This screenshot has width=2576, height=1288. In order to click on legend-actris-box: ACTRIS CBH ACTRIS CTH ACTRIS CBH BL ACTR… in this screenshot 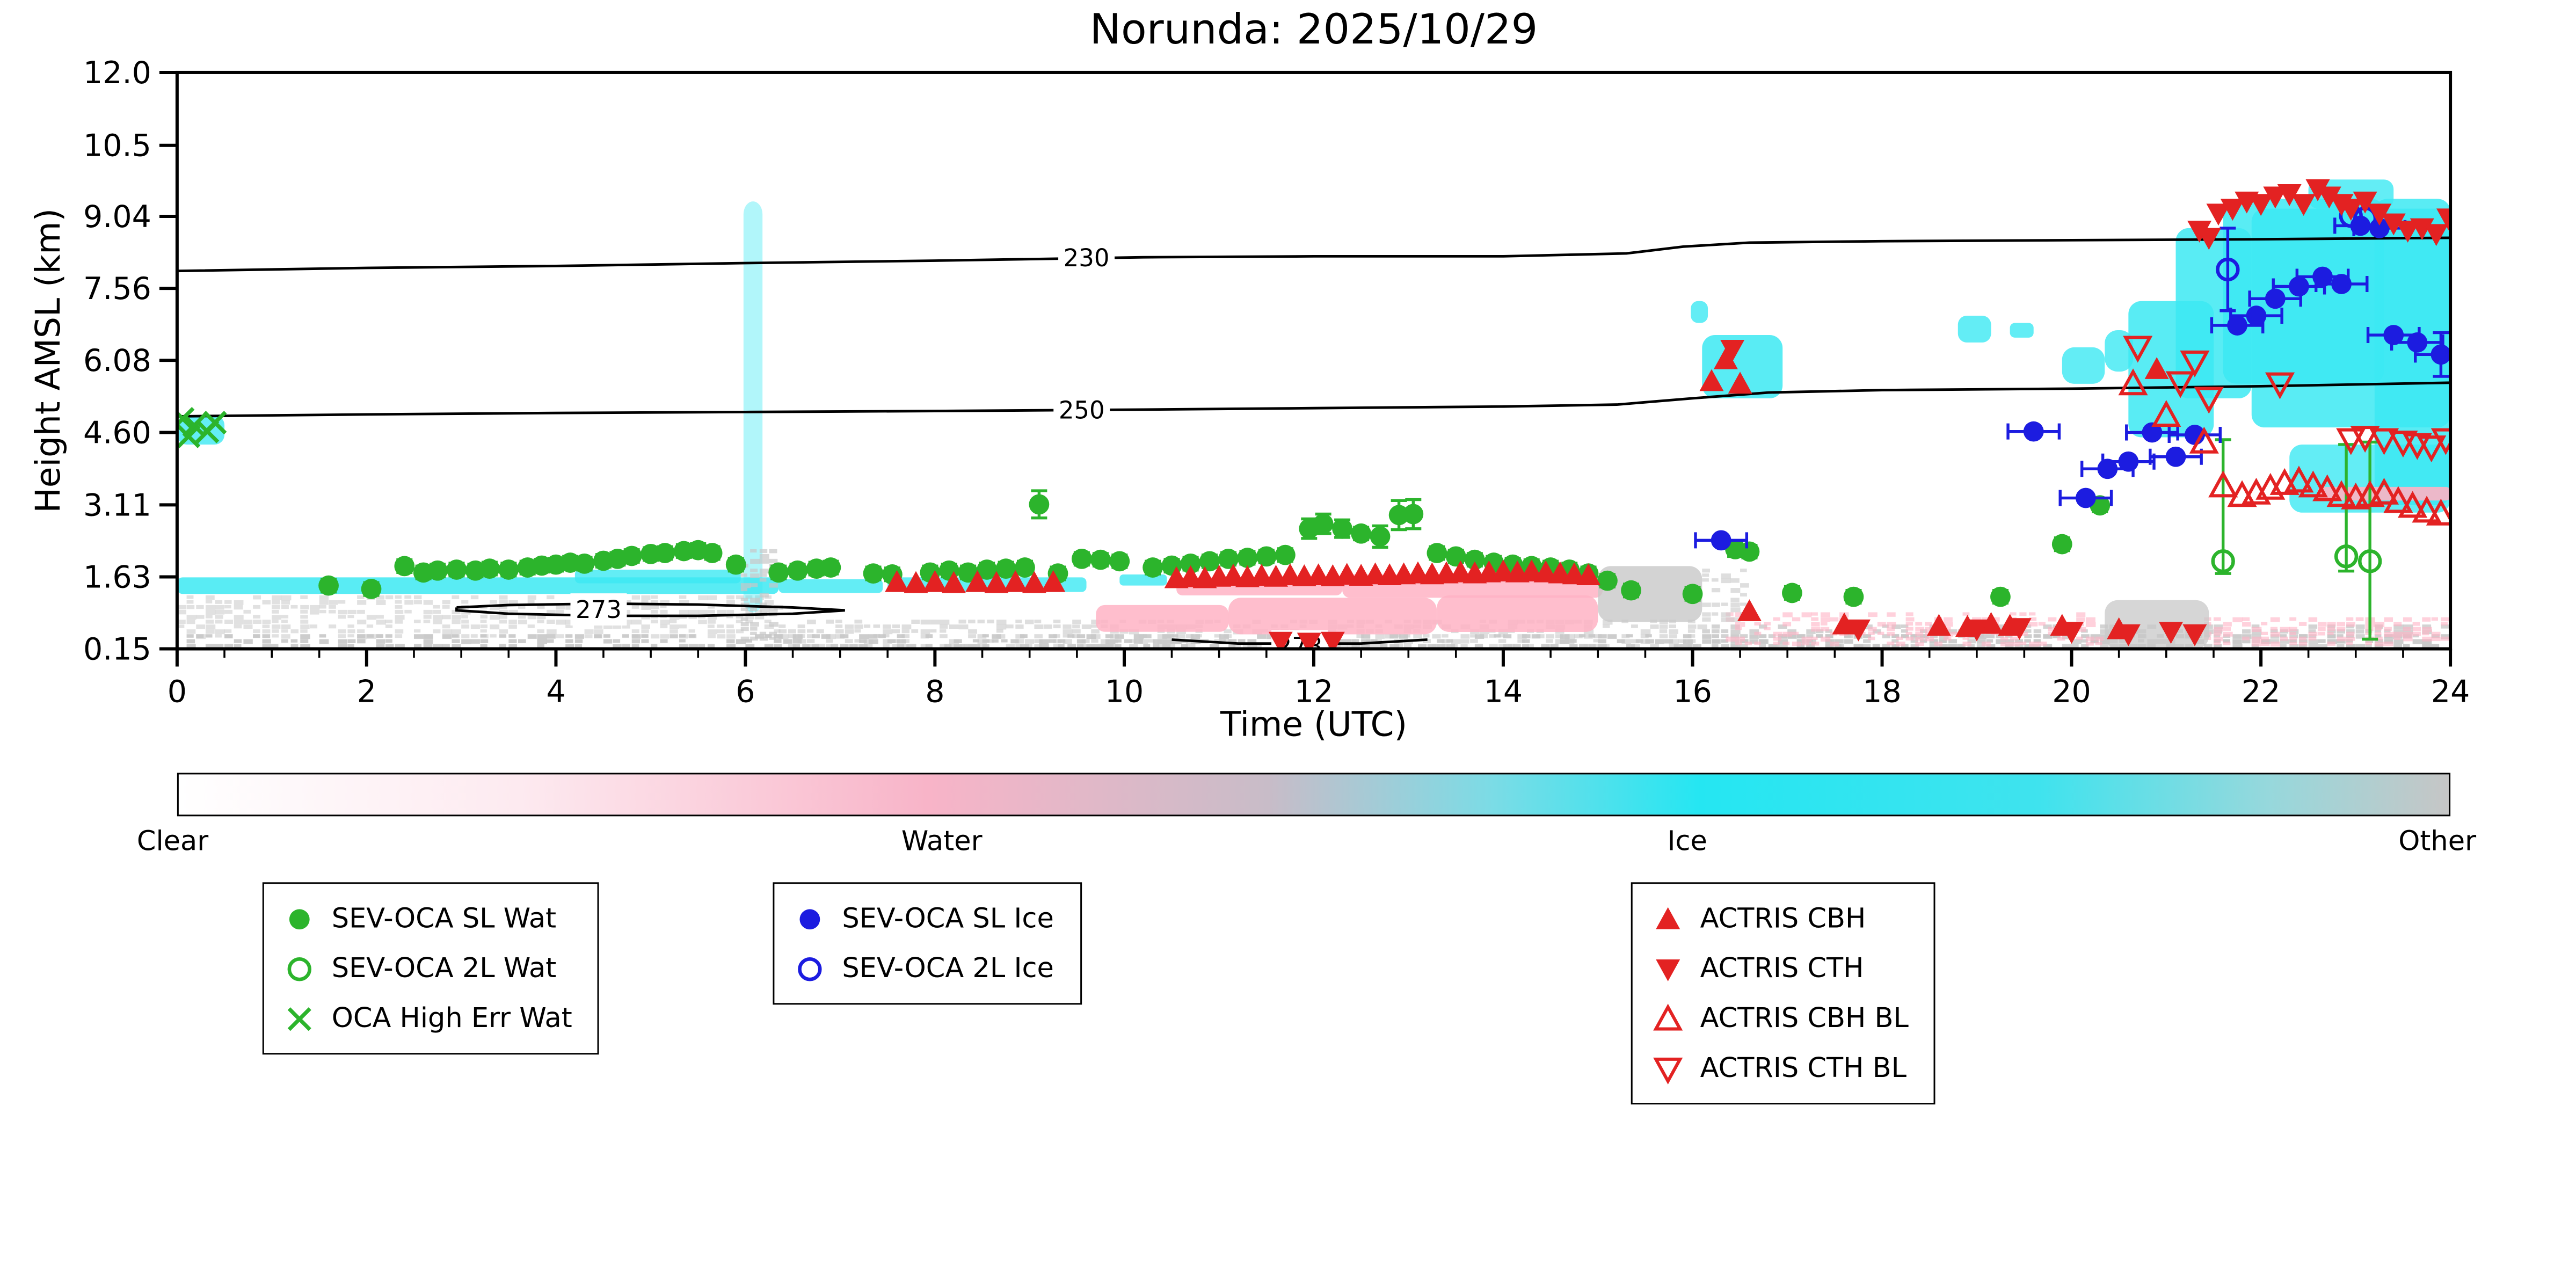, I will do `click(1783, 993)`.